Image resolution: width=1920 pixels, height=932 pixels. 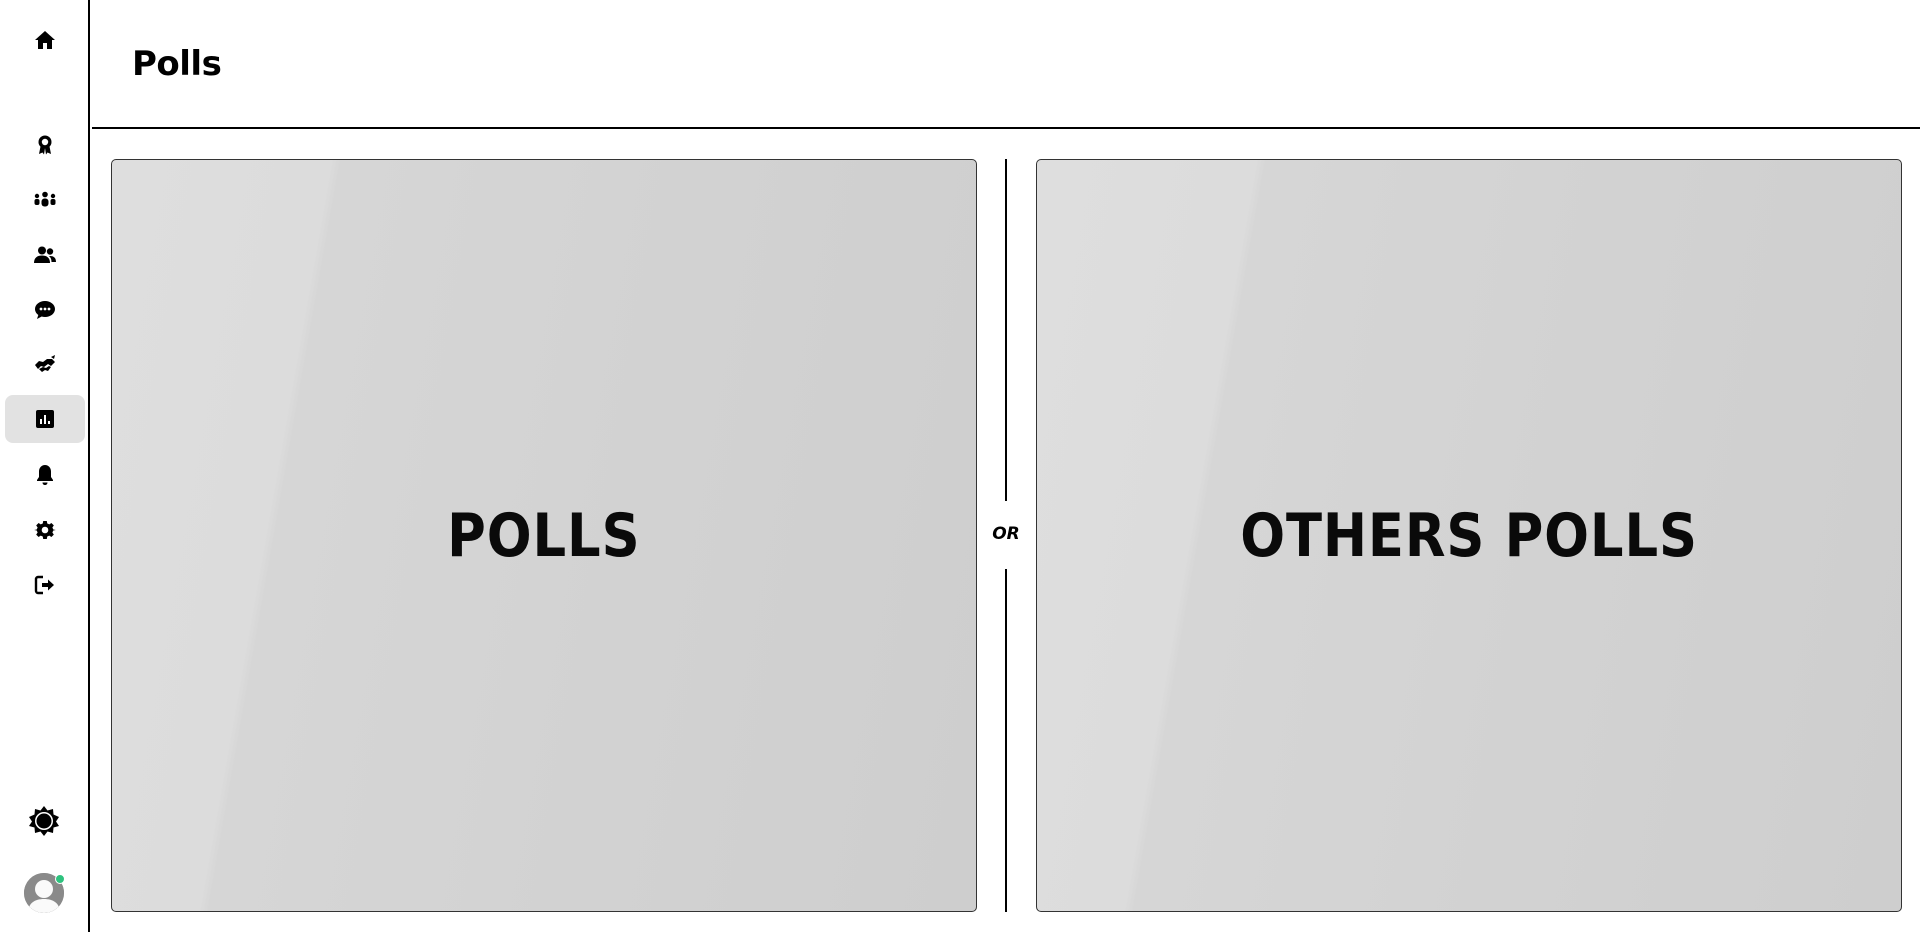 I want to click on polls-card-label: POLLS, so click(x=544, y=535).